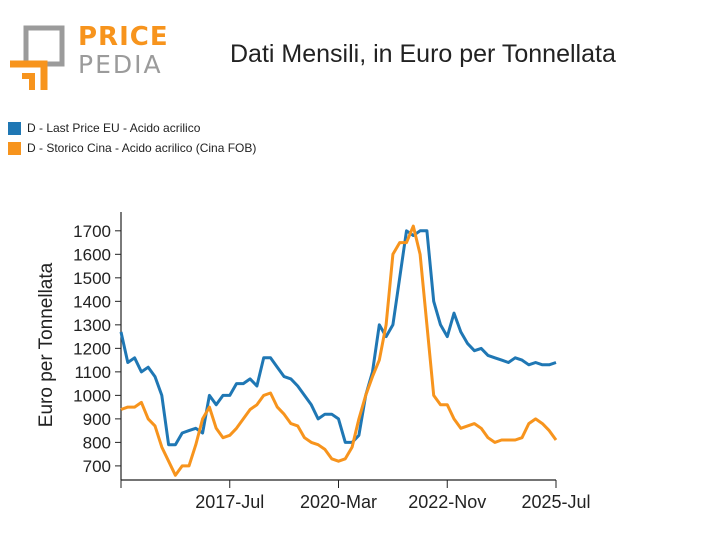 This screenshot has height=555, width=712. Describe the element at coordinates (120, 64) in the screenshot. I see `logo-word-pedia: PEDIA` at that location.